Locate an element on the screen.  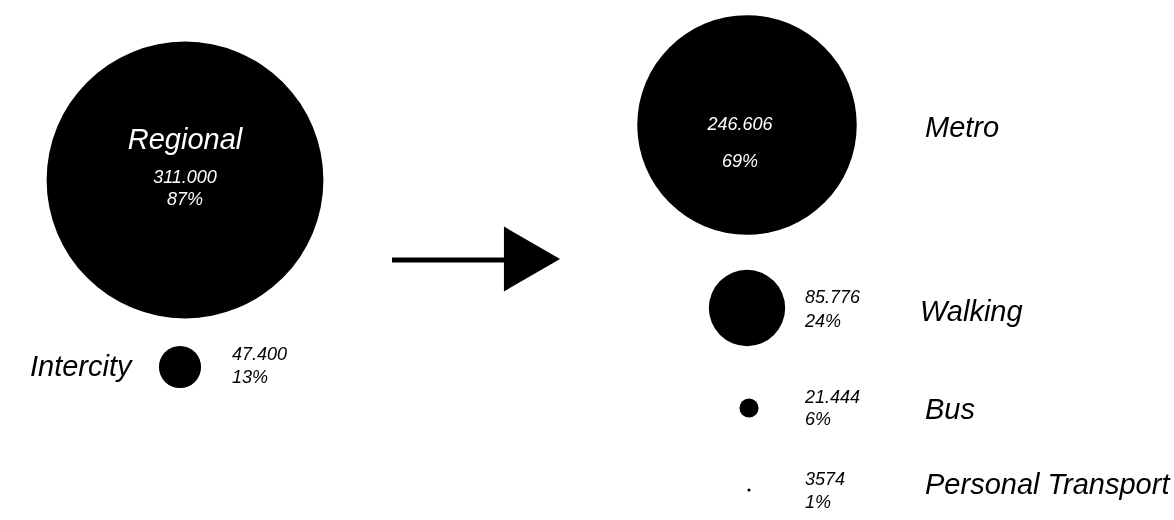
category-label: Regional is located at coordinates (185, 139).